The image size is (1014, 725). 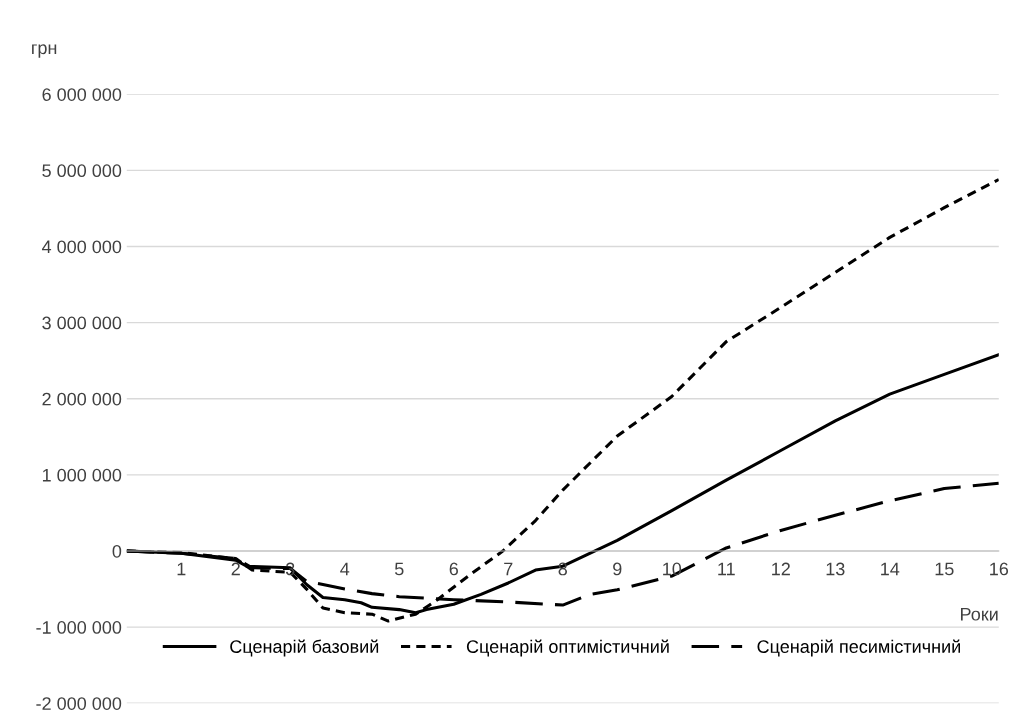 What do you see at coordinates (79, 627) in the screenshot?
I see `y-tick-label: -1 000 000` at bounding box center [79, 627].